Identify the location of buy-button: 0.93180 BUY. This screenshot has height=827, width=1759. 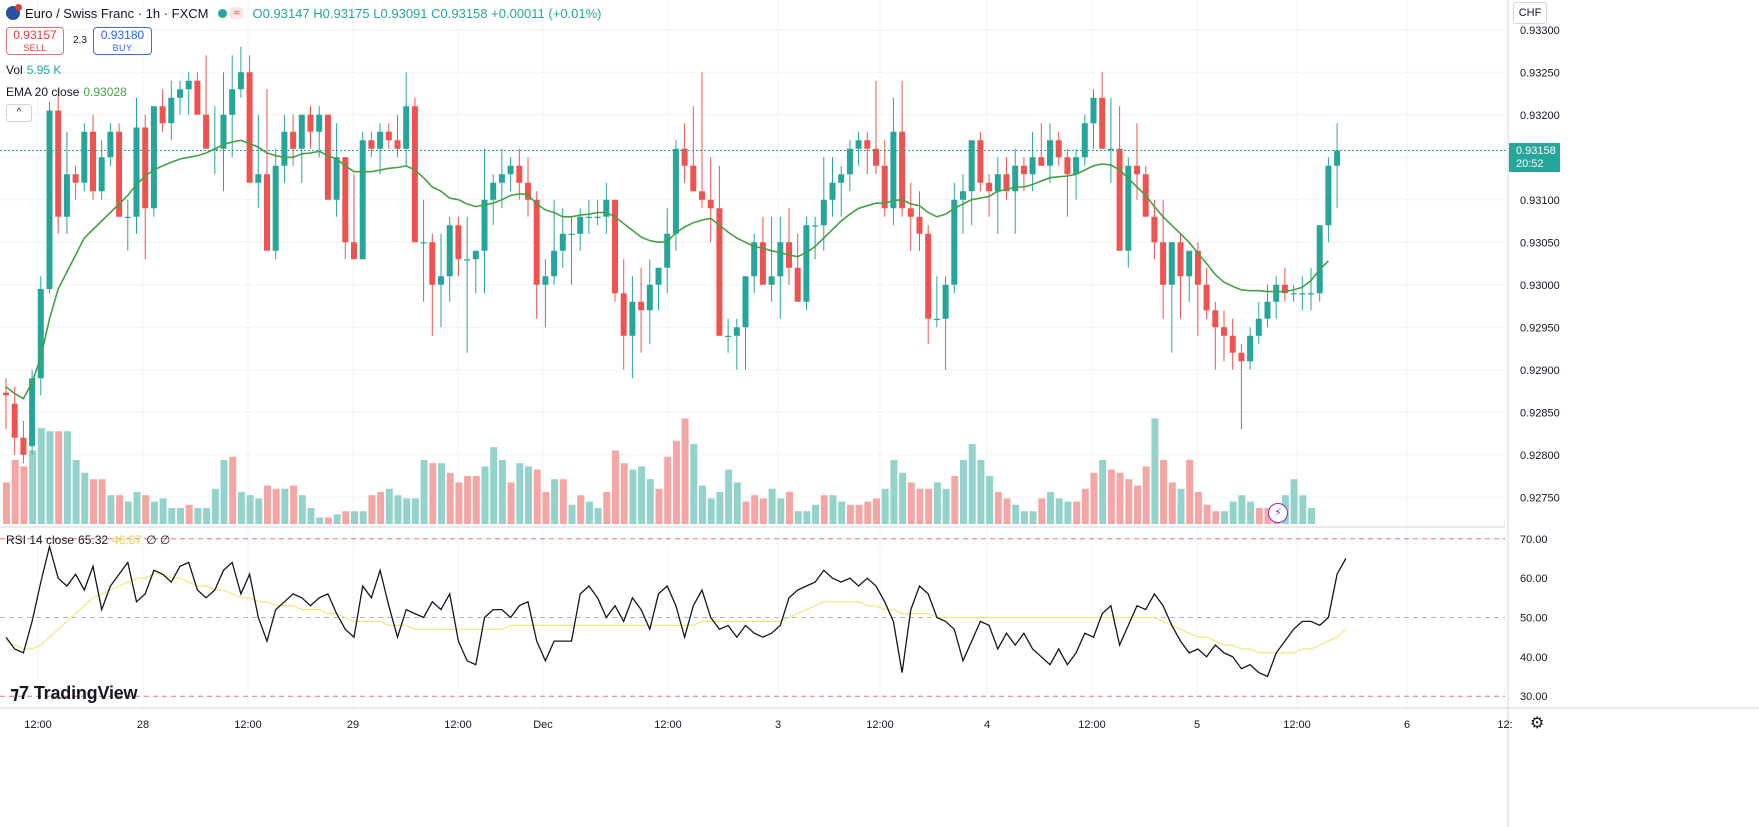
(122, 41).